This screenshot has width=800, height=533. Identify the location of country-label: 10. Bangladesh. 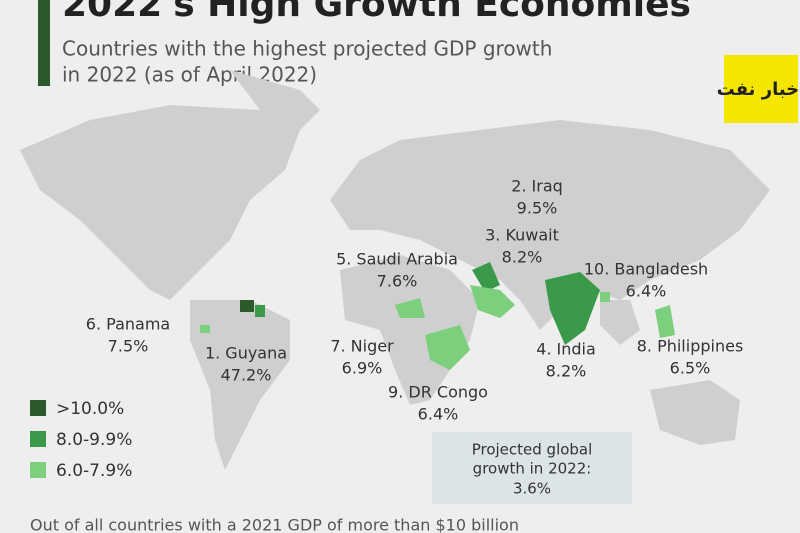
(646, 269).